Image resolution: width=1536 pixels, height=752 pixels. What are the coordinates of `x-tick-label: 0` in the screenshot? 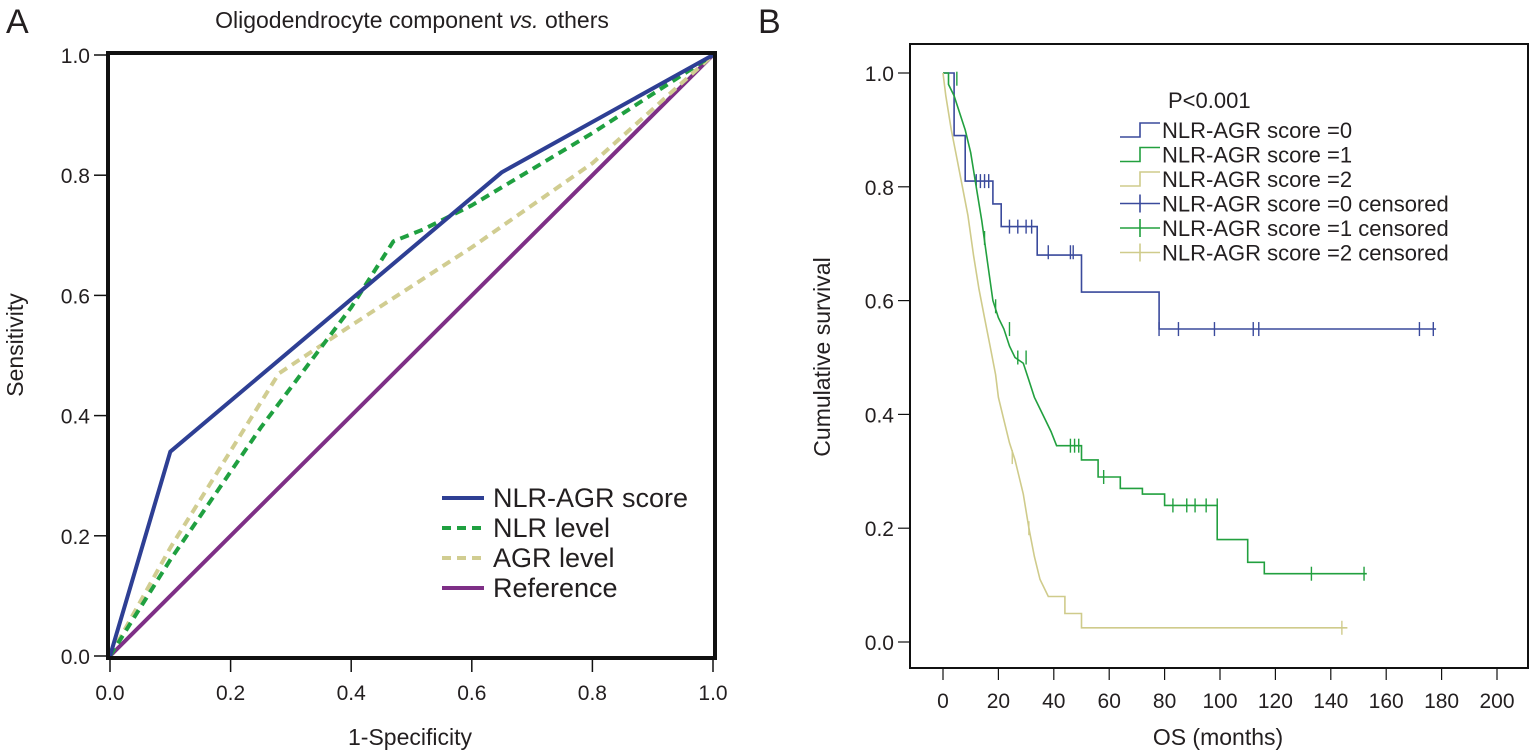 It's located at (943, 701).